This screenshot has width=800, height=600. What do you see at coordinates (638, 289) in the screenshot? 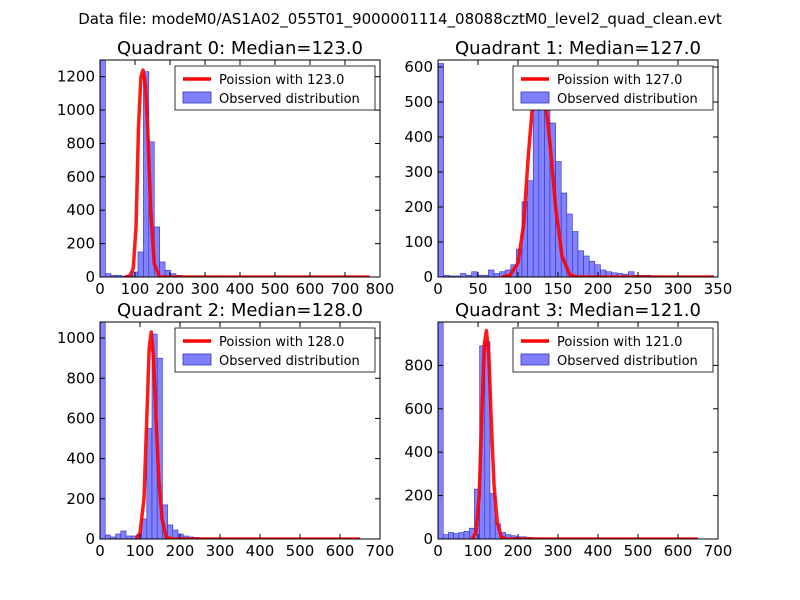
I see `x-tick-label: 250` at bounding box center [638, 289].